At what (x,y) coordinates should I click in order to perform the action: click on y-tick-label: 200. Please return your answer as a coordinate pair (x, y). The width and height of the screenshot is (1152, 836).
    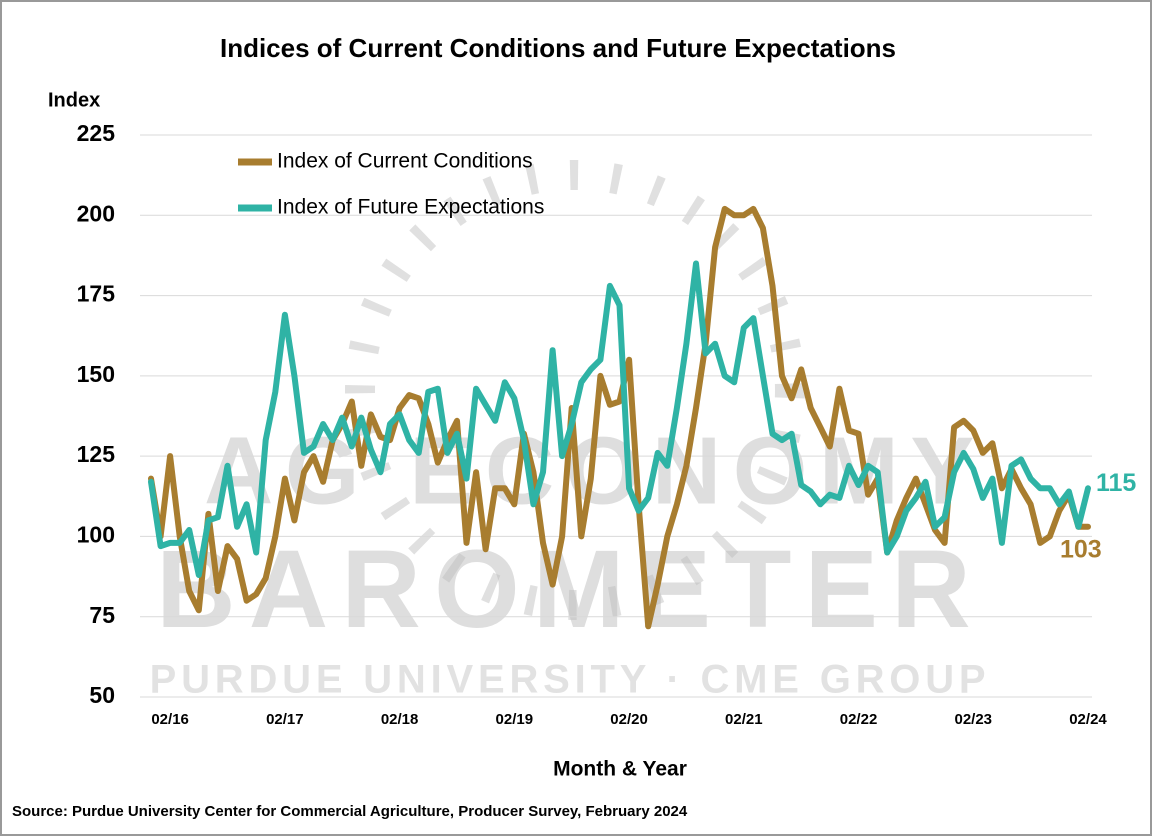
    Looking at the image, I should click on (96, 213).